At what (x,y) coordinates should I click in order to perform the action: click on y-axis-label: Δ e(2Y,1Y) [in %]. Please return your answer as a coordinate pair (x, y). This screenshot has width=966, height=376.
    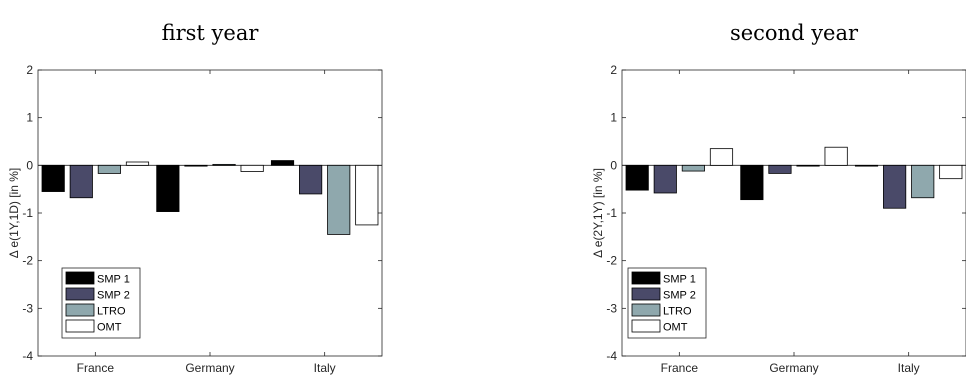
    Looking at the image, I should click on (598, 213).